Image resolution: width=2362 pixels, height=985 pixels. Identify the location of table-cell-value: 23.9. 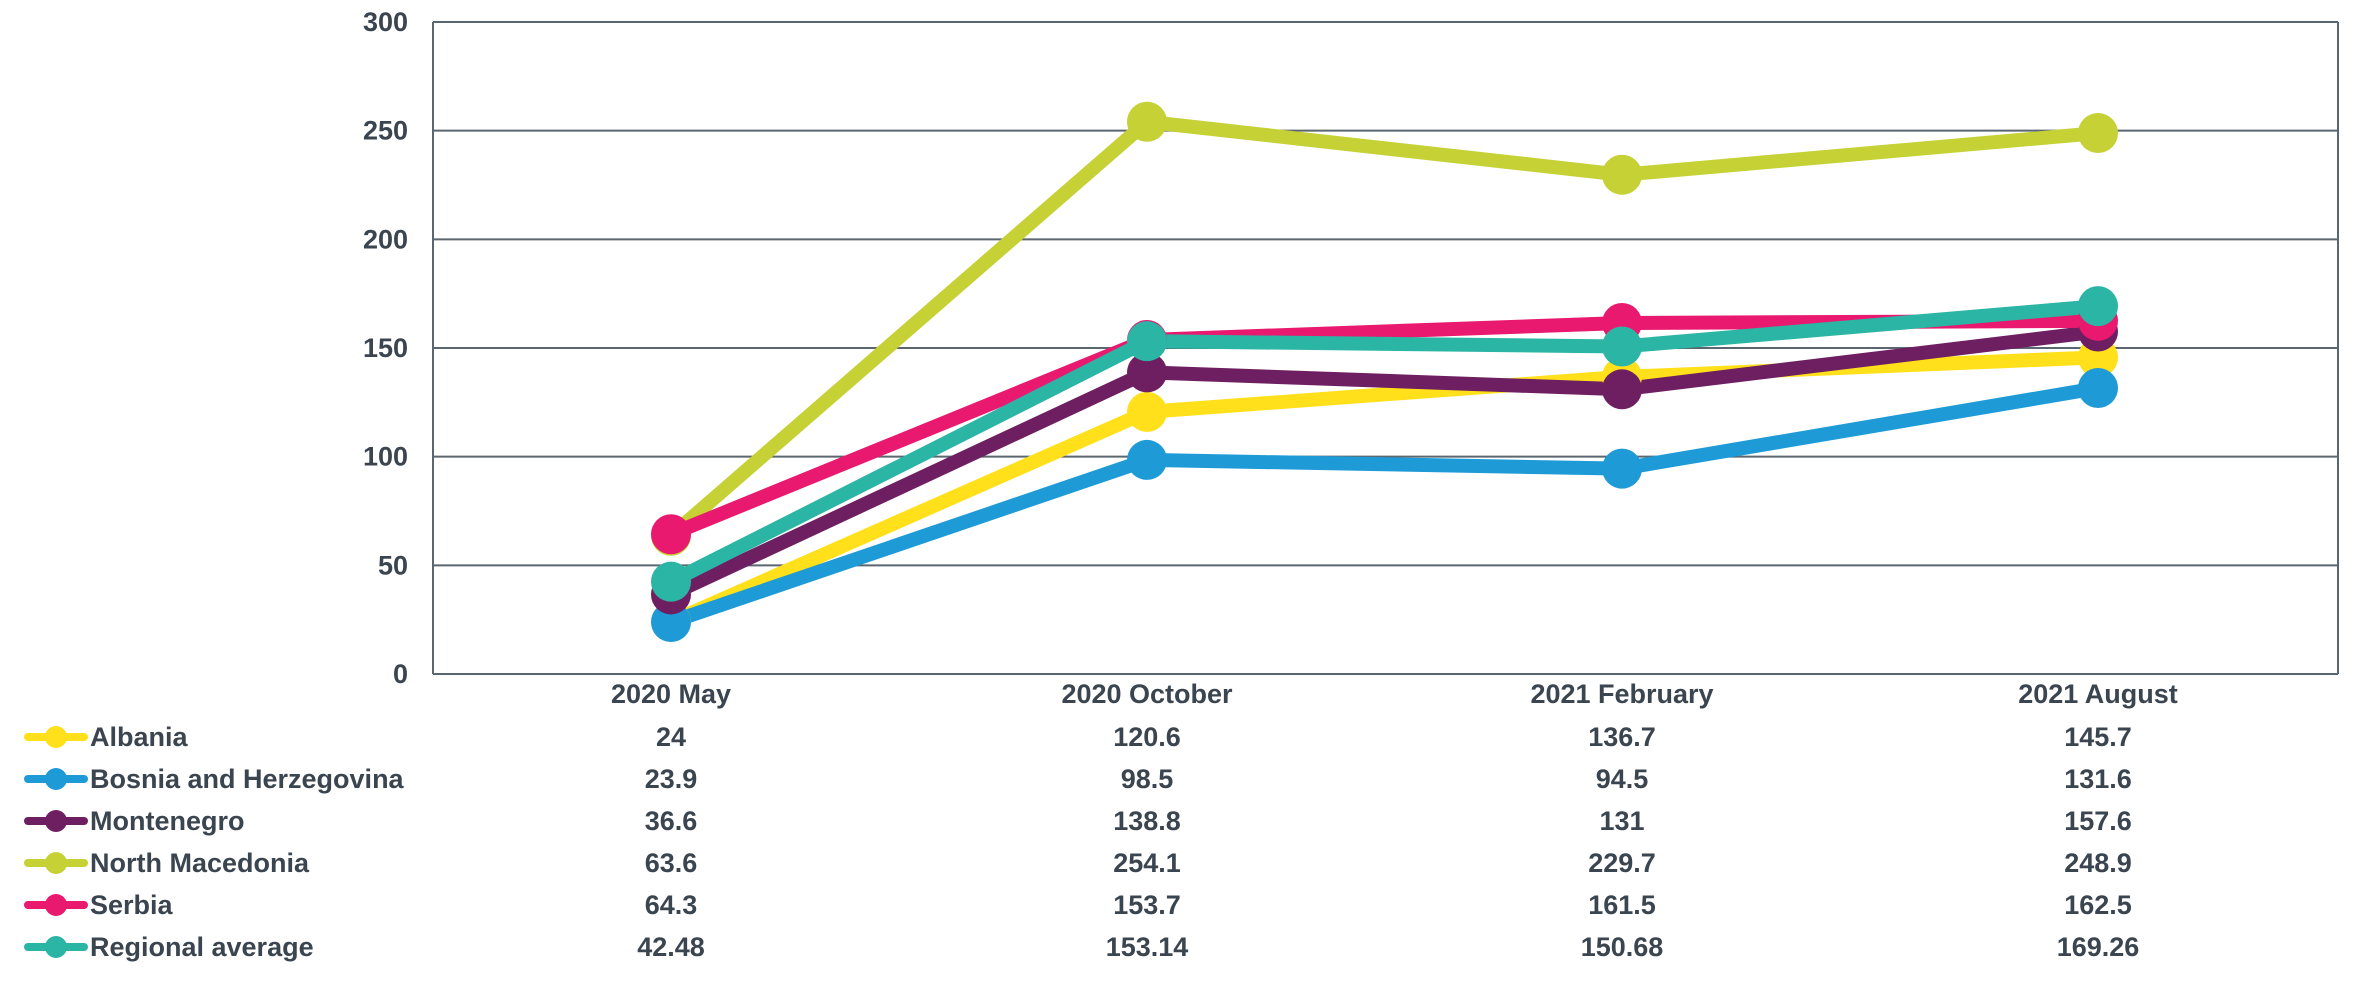
(671, 779).